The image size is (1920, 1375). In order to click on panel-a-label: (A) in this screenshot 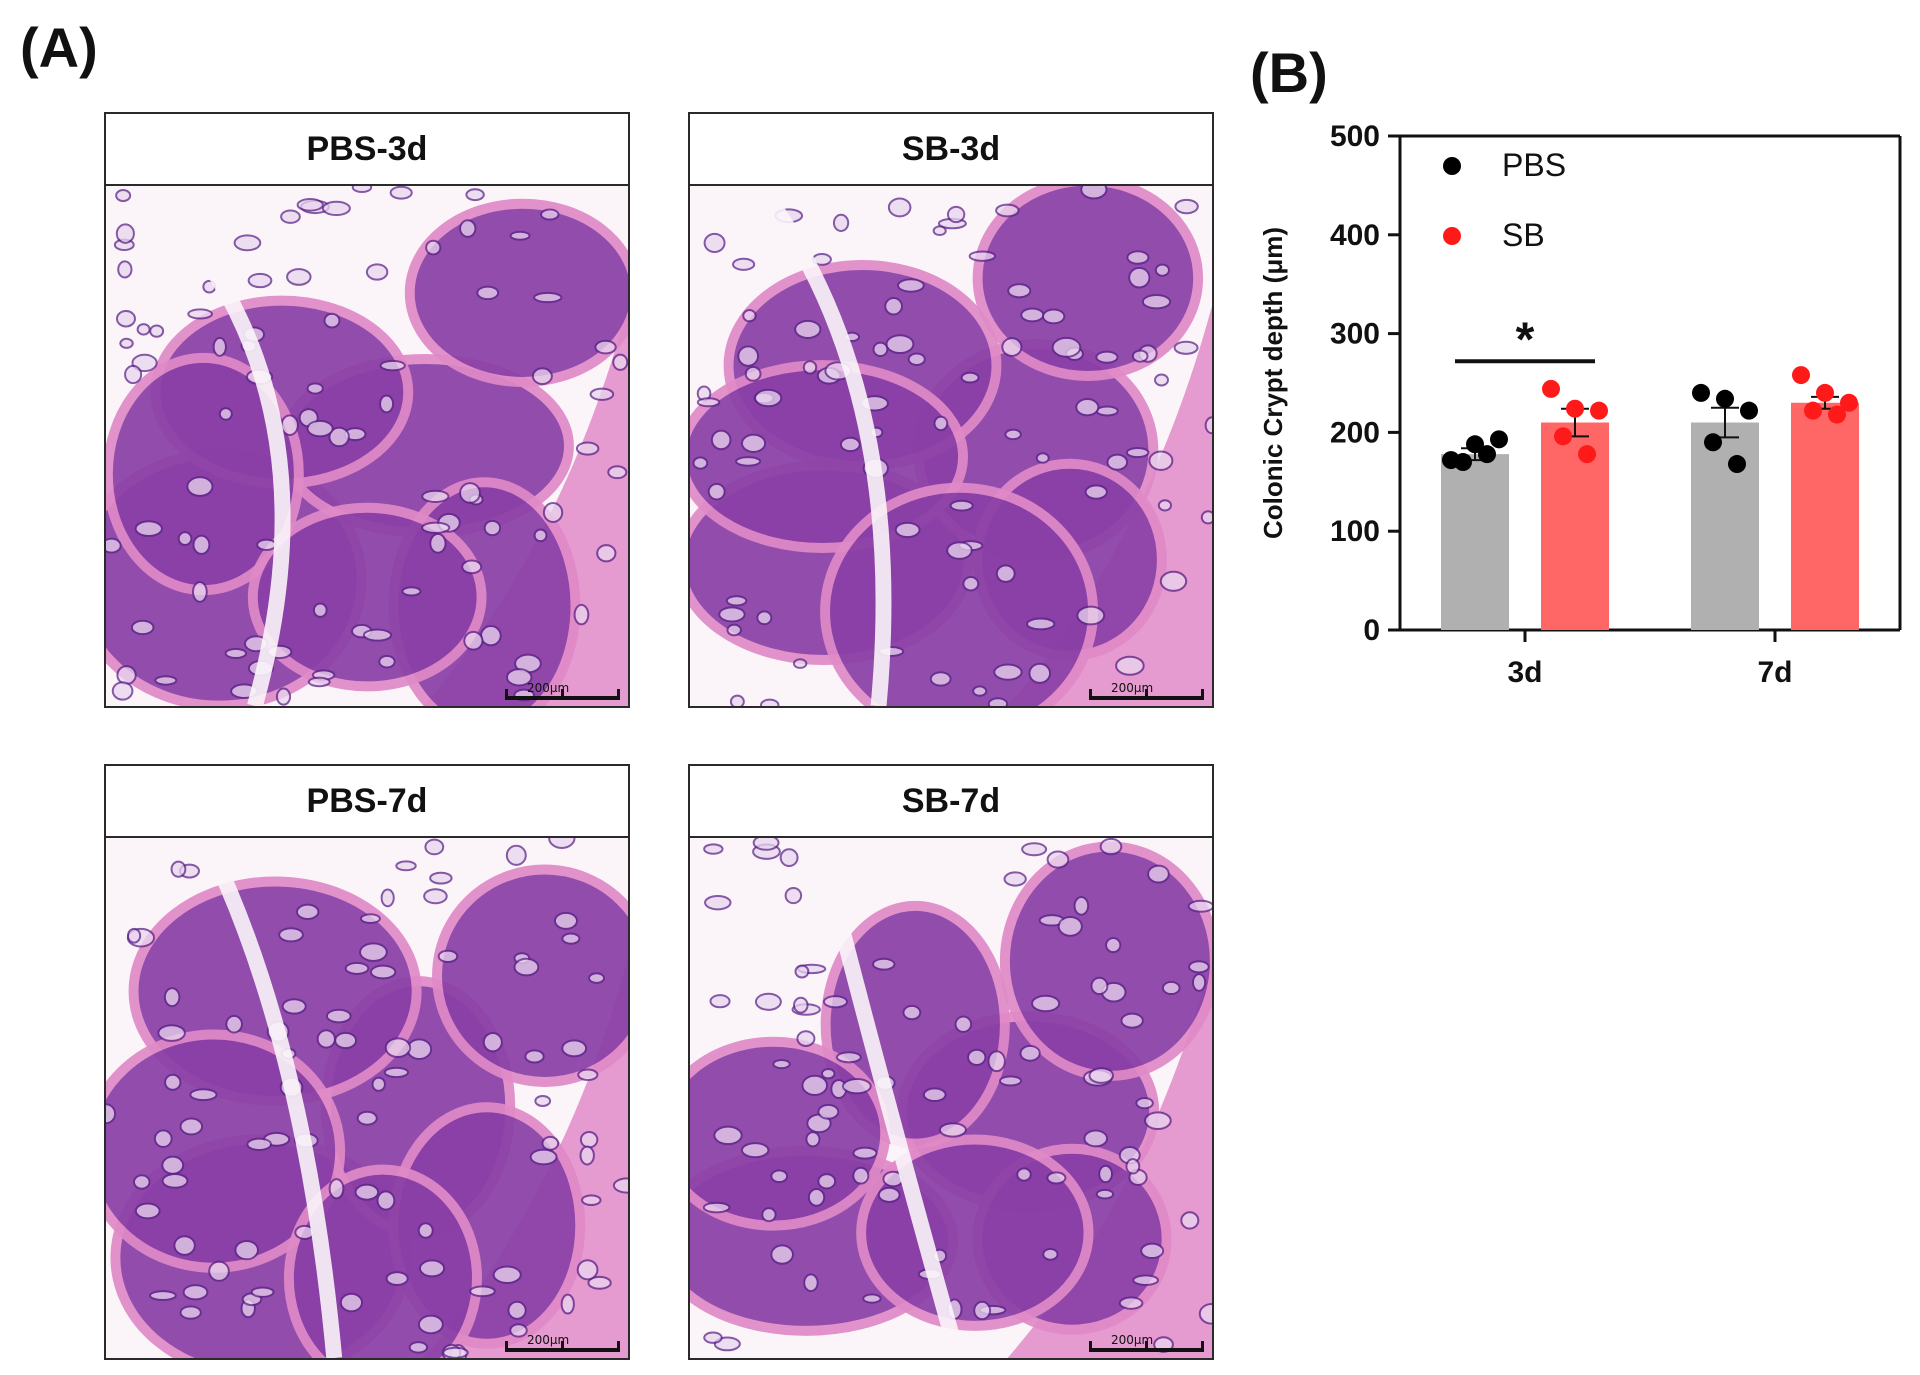, I will do `click(59, 47)`.